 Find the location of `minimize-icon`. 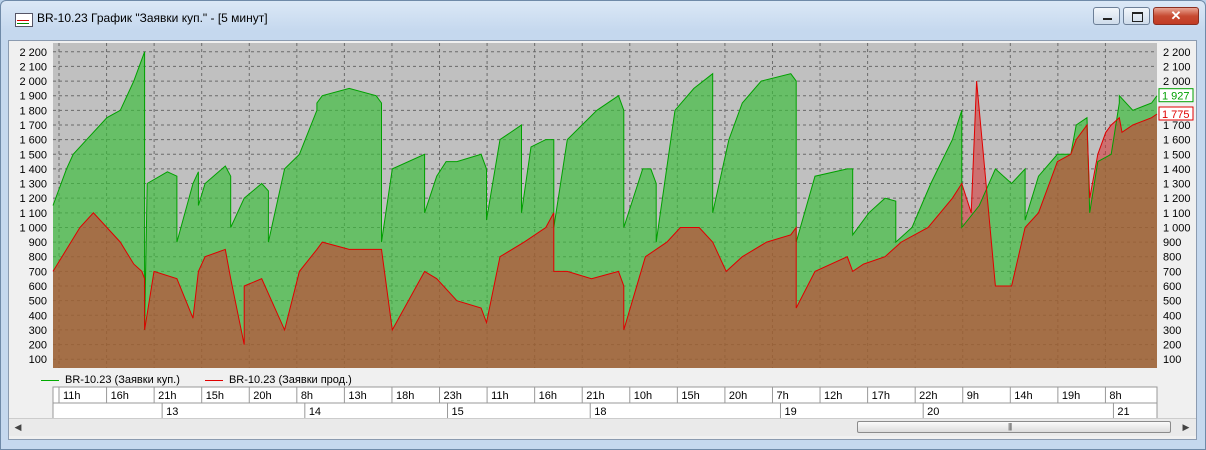

minimize-icon is located at coordinates (1107, 19).